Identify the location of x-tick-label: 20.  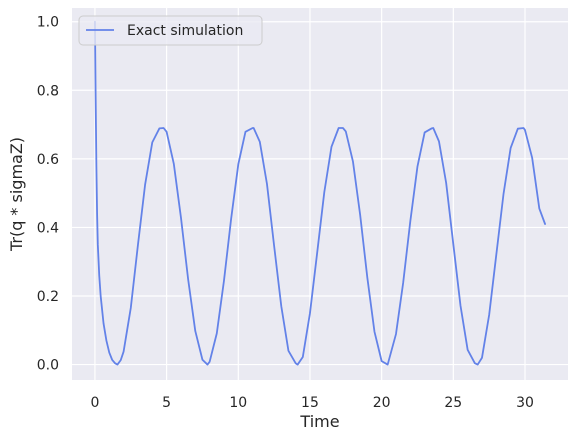
(382, 403).